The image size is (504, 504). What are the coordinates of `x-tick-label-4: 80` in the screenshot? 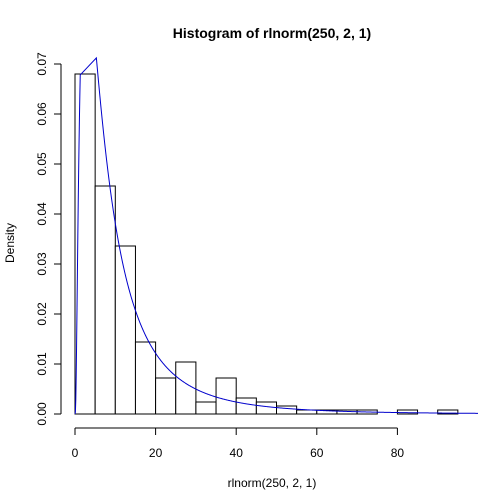 It's located at (398, 453).